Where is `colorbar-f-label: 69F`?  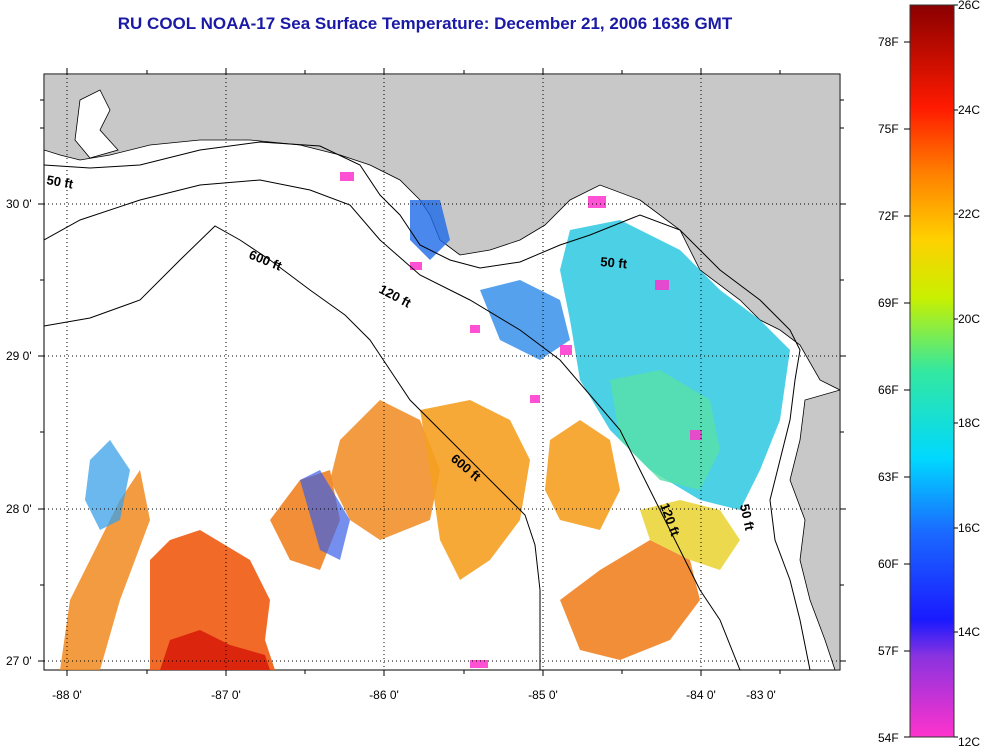
colorbar-f-label: 69F is located at coordinates (888, 303).